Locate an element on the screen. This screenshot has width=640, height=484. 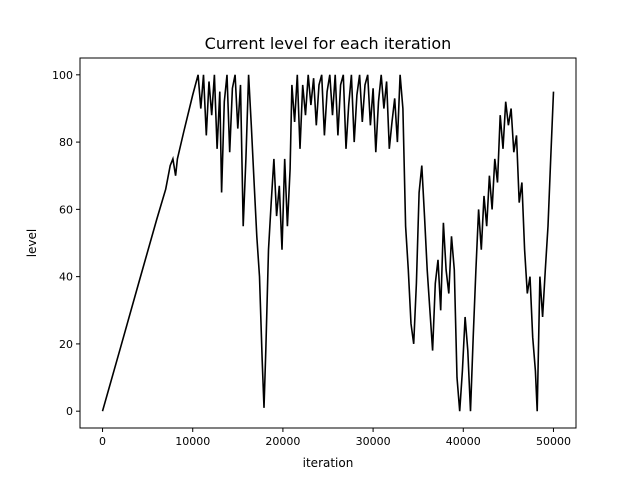
y-axis-ticks: 0 20 40 60 80 100 is located at coordinates (66, 243).